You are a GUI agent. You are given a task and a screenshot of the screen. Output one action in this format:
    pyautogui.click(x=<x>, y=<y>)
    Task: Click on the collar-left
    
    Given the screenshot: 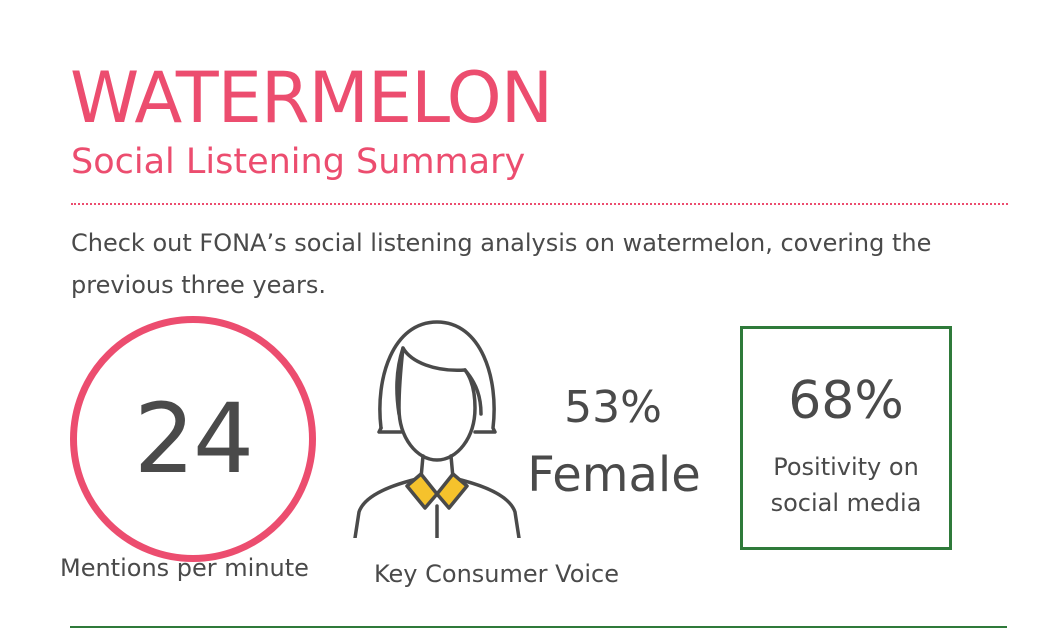 What is the action you would take?
    pyautogui.click(x=422, y=491)
    